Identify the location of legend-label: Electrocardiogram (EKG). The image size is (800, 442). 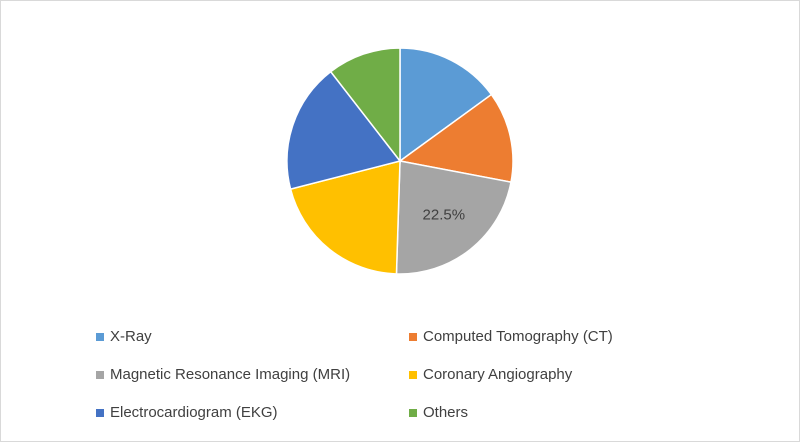
(194, 412).